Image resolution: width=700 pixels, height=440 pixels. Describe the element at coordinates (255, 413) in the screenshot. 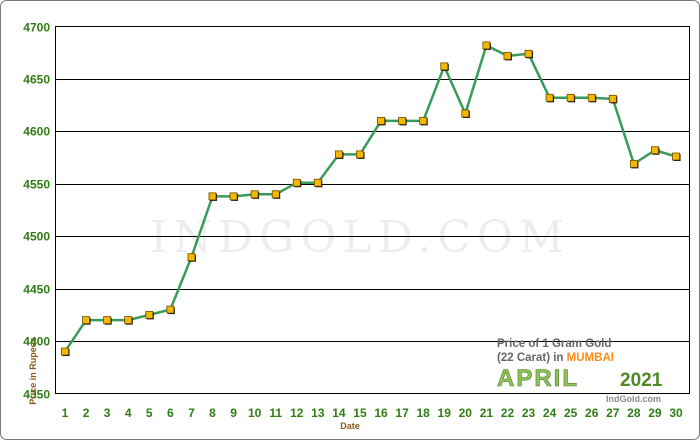

I see `x-tick-label: 10` at that location.